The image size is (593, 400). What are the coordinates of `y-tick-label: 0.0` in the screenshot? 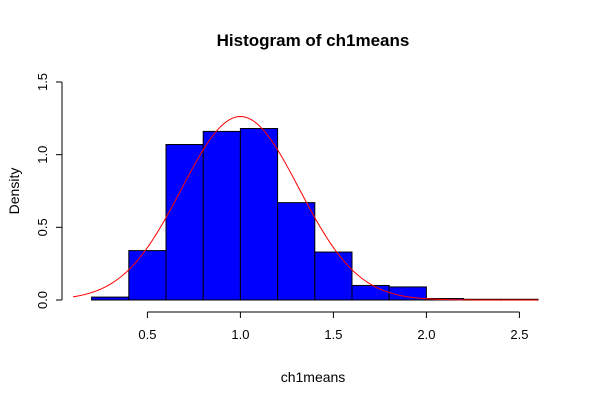 It's located at (42, 300).